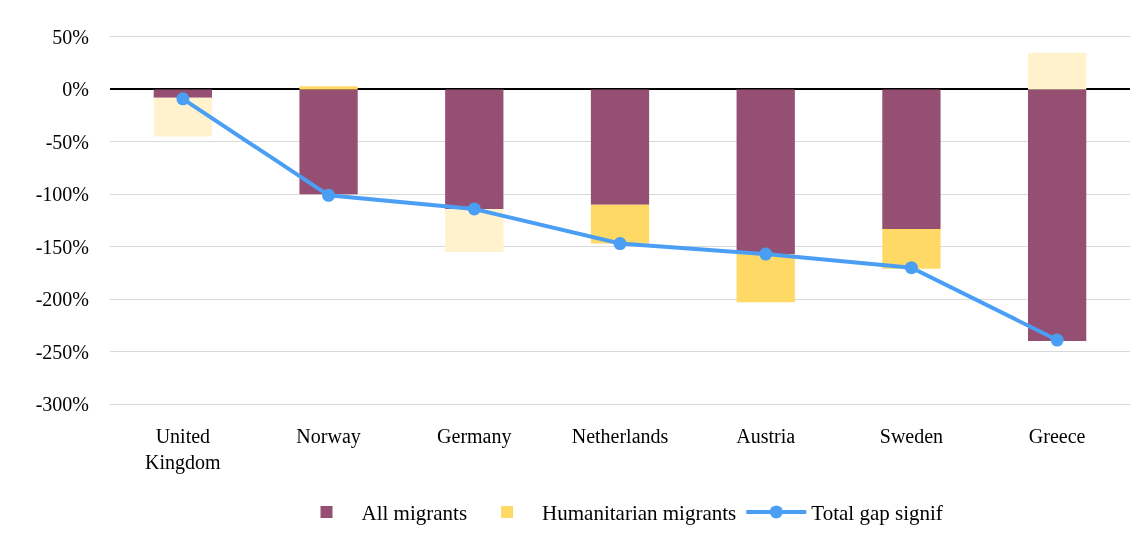 The height and width of the screenshot is (547, 1147). What do you see at coordinates (62, 194) in the screenshot?
I see `y-tick-label: -100%` at bounding box center [62, 194].